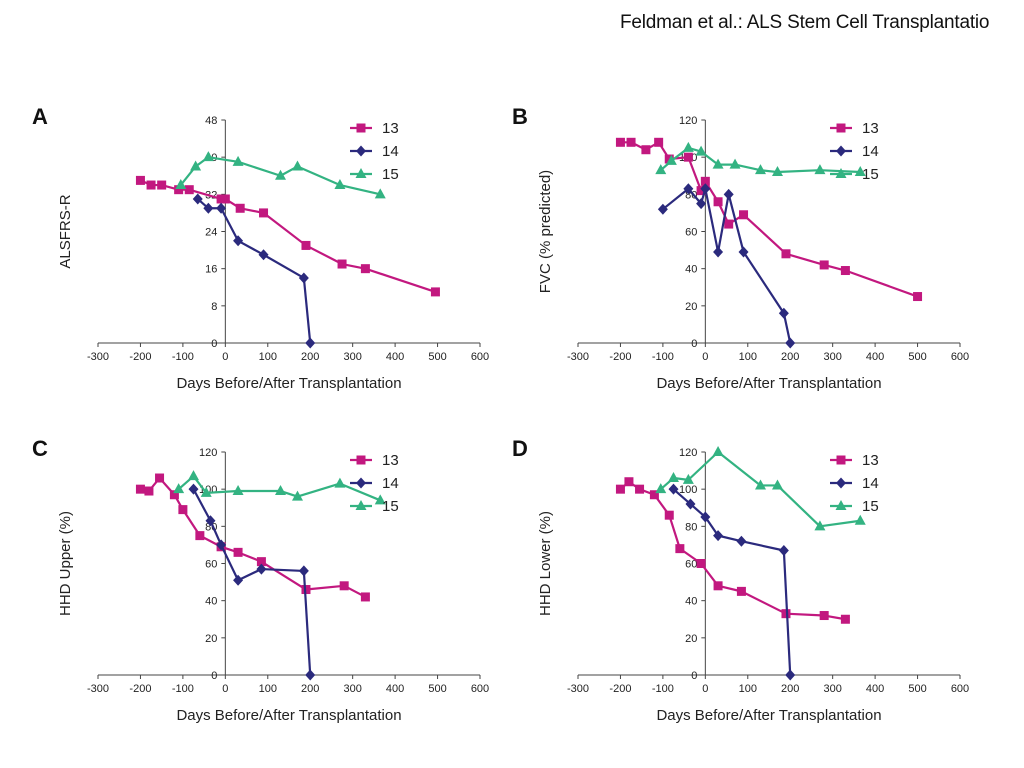  What do you see at coordinates (40, 448) in the screenshot?
I see `panel-letter-c: C` at bounding box center [40, 448].